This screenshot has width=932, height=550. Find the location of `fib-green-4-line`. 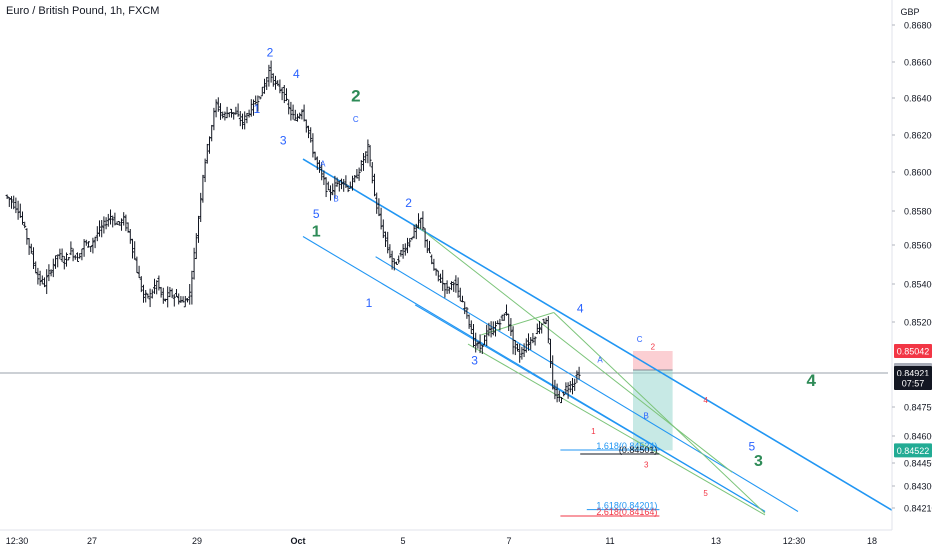

fib-green-4-line is located at coordinates (659, 413).